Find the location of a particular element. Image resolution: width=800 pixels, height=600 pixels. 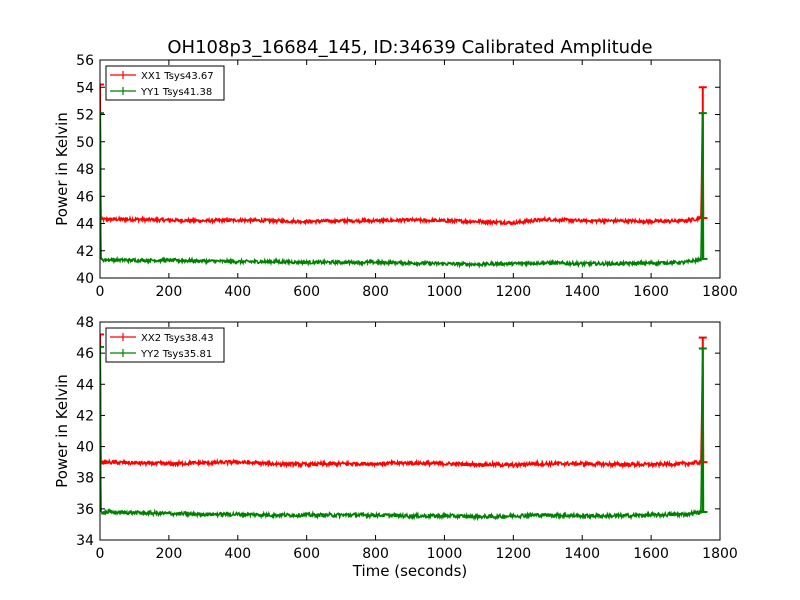

x-axis-label: Time (seconds) is located at coordinates (410, 571).